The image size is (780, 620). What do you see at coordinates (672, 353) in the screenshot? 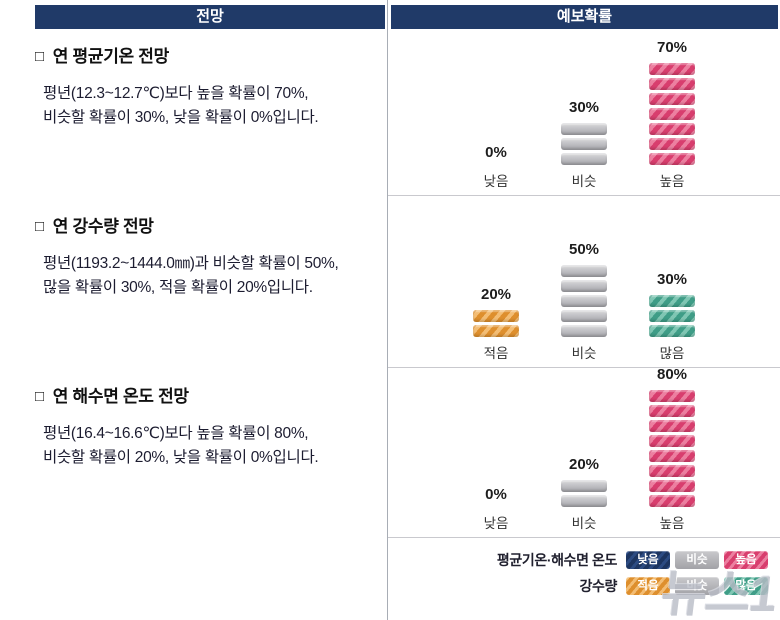
I see `category-label: 많음` at bounding box center [672, 353].